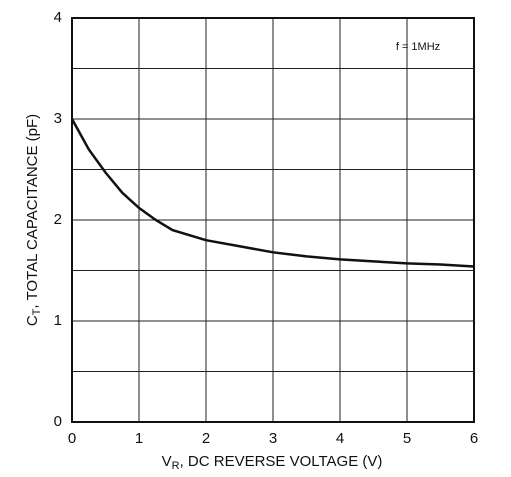 This screenshot has width=511, height=477. What do you see at coordinates (58, 219) in the screenshot?
I see `y-tick-label: 2` at bounding box center [58, 219].